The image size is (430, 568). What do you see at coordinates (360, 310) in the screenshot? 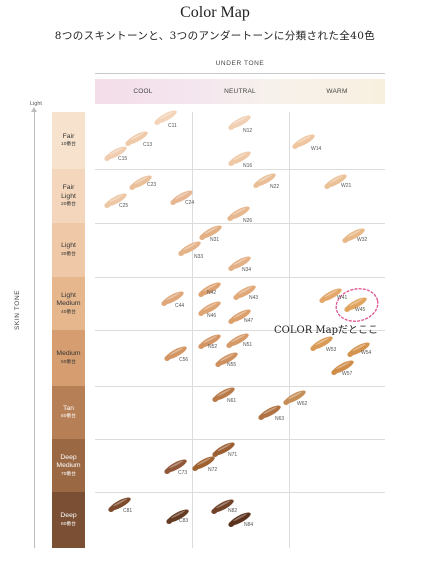
I see `shade-code-label: W45` at bounding box center [360, 310].